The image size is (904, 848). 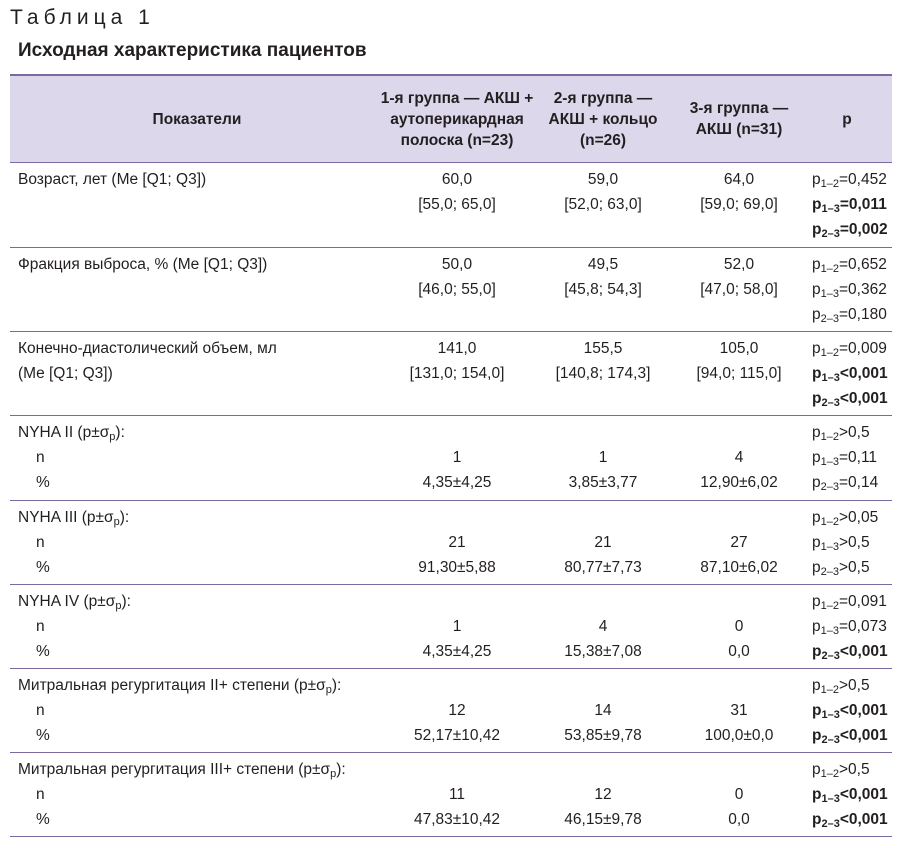 I want to click on value-text: 47,83±10,42, so click(x=457, y=819).